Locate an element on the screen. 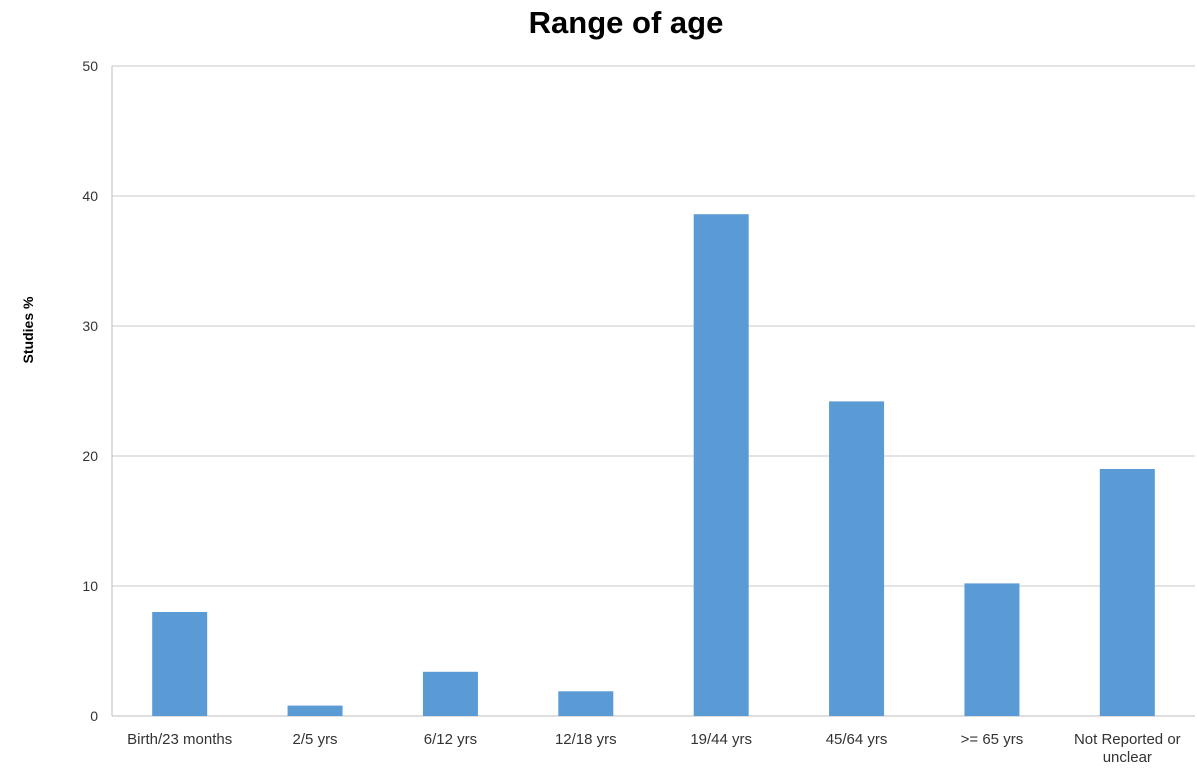 The image size is (1197, 776). x-tick-label: >= 65 yrs is located at coordinates (992, 739).